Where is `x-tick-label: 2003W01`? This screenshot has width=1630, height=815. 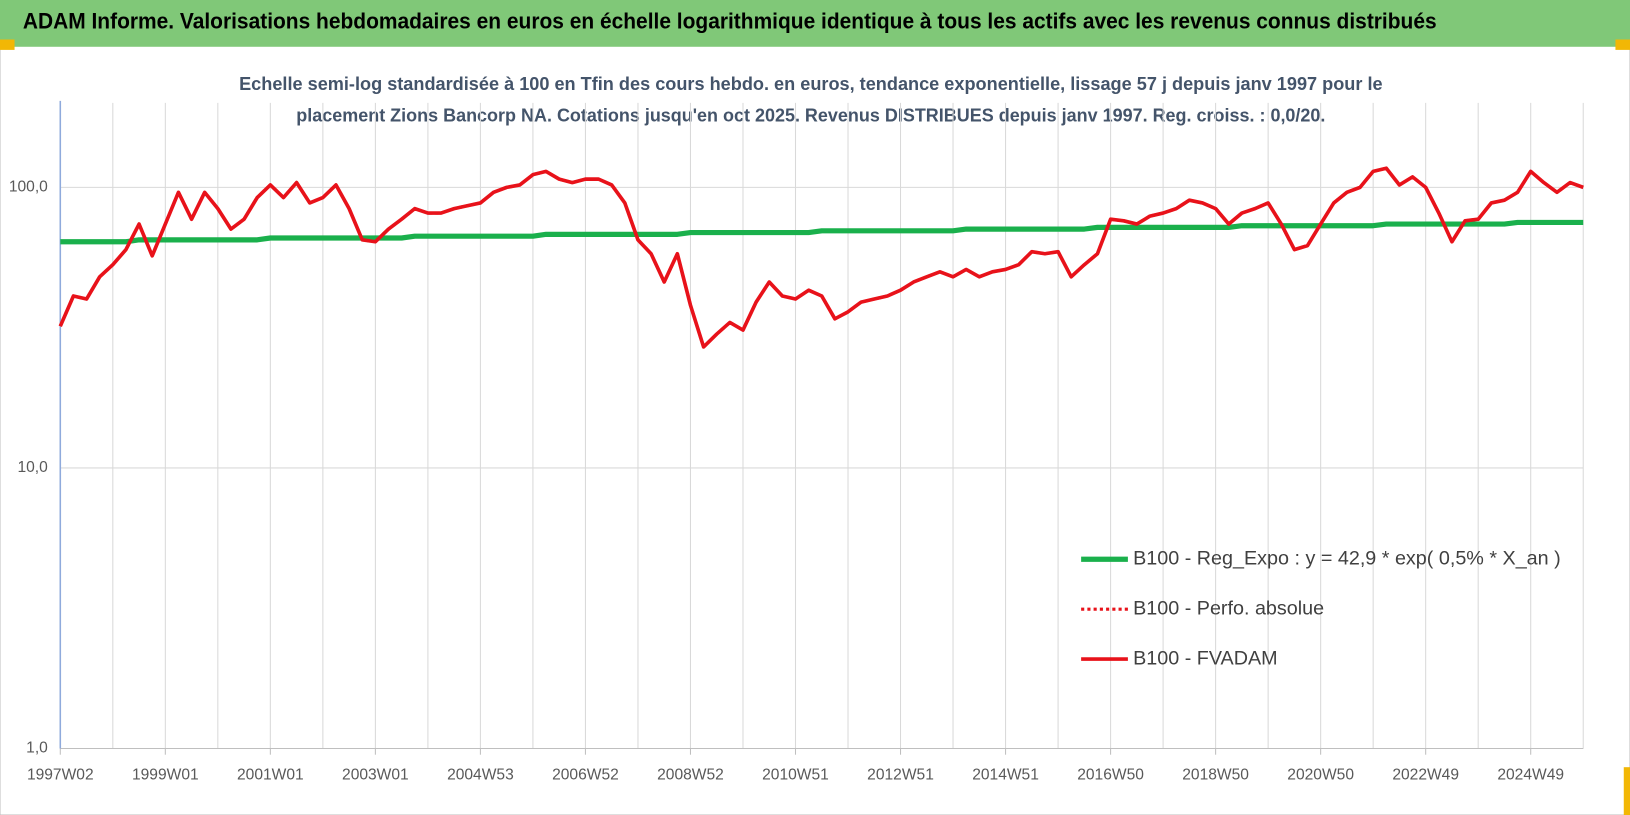 x-tick-label: 2003W01 is located at coordinates (375, 775).